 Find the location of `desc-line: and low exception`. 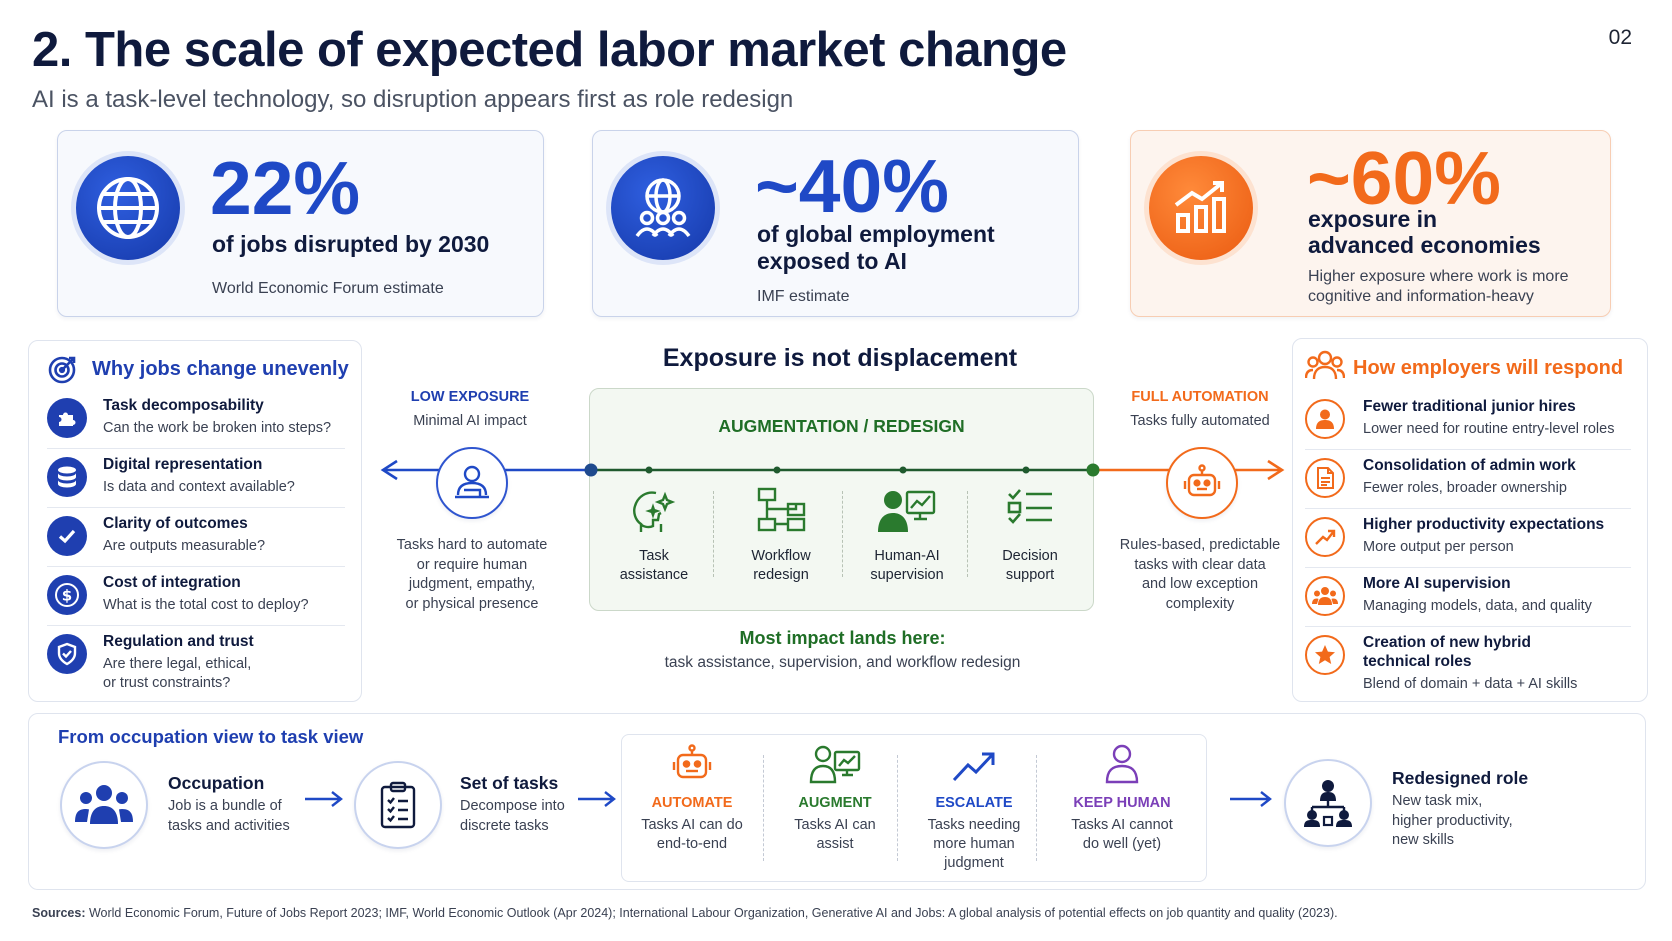

desc-line: and low exception is located at coordinates (1200, 584).